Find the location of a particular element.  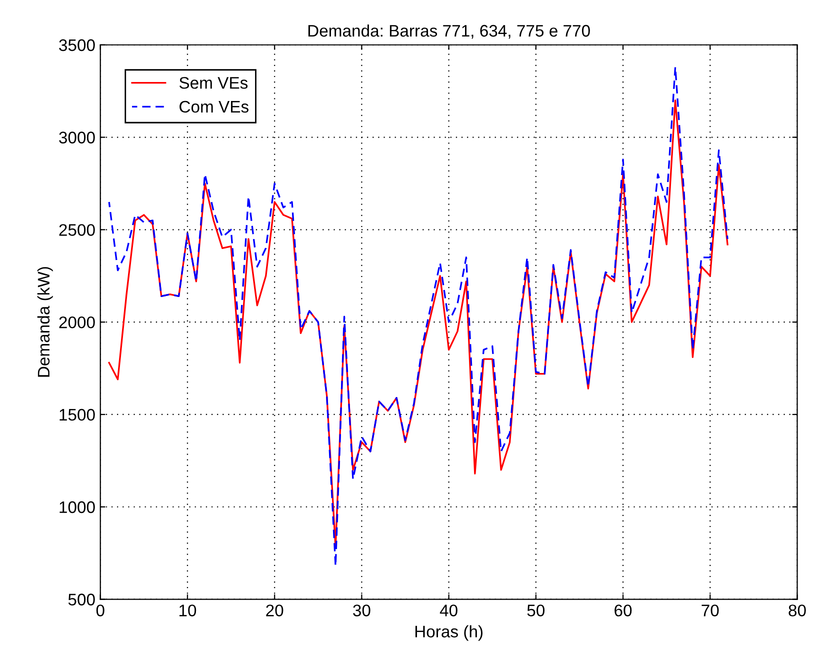

x-tick-label: 50 is located at coordinates (536, 610).